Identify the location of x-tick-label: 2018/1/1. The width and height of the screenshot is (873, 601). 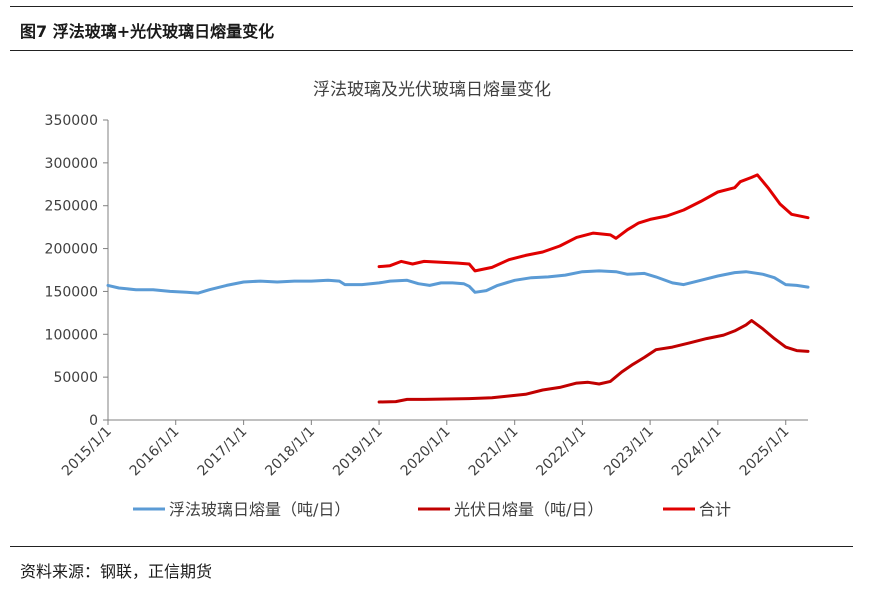
(290, 452).